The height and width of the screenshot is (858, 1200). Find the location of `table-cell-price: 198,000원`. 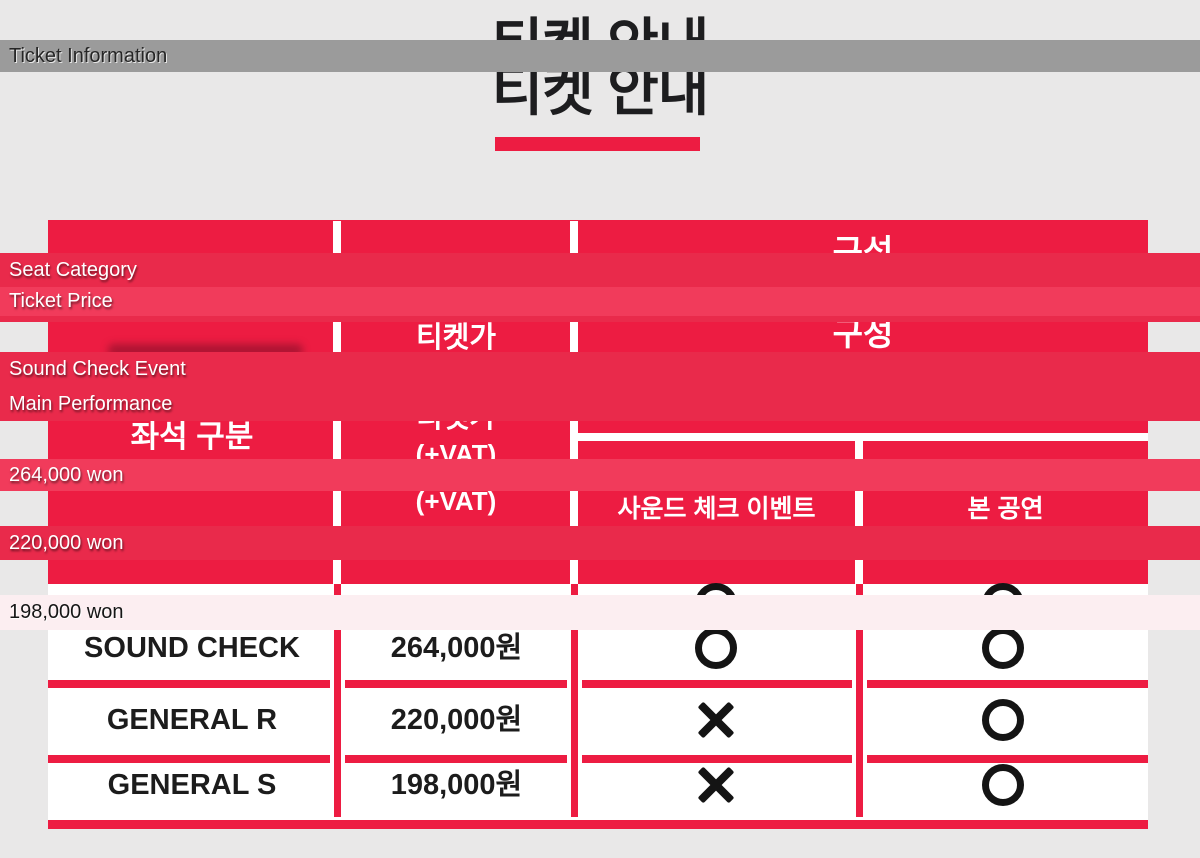

table-cell-price: 198,000원 is located at coordinates (456, 785).